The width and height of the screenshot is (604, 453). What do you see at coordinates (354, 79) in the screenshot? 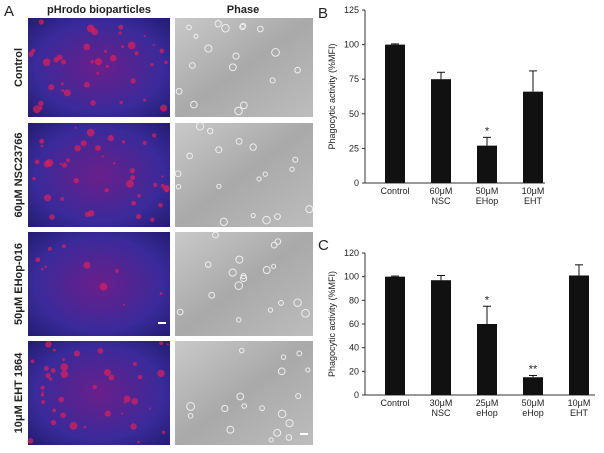
I see `y-tick-label: 75` at bounding box center [354, 79].